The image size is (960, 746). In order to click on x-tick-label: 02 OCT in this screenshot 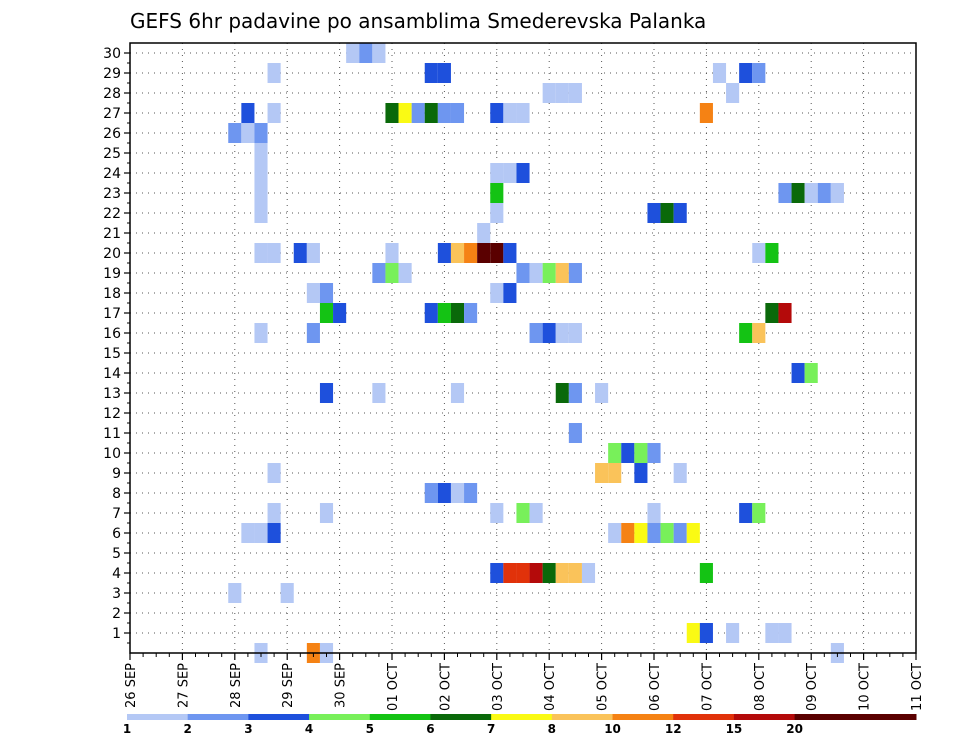, I will do `click(445, 687)`.